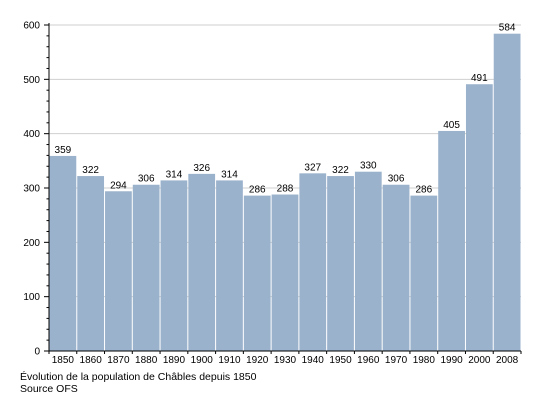  Describe the element at coordinates (31, 80) in the screenshot. I see `y-tick-label: 500` at that location.